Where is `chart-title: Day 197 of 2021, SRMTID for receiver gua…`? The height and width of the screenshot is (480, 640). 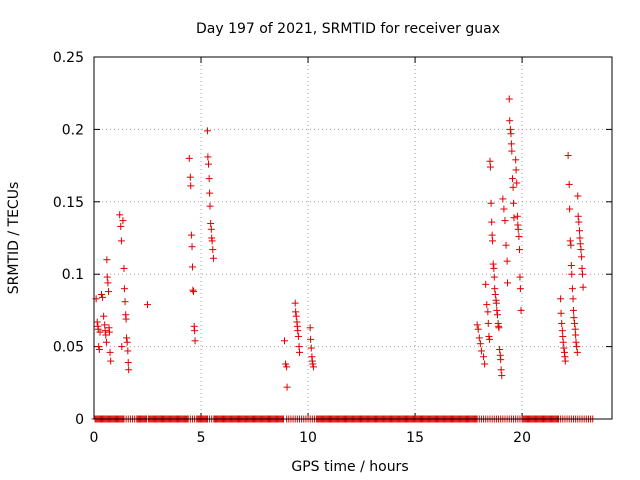
chart-title: Day 197 of 2021, SRMTID for receiver gua… is located at coordinates (348, 29).